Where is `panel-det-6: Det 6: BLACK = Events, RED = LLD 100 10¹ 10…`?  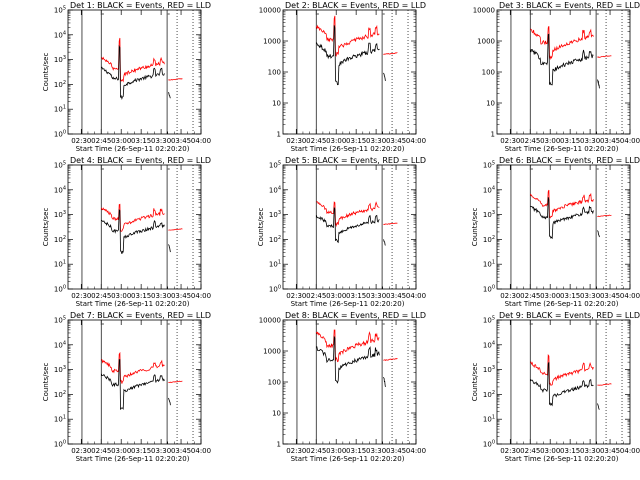
panel-det-6: Det 6: BLACK = Events, RED = LLD 100 10¹ 10… is located at coordinates (555, 232).